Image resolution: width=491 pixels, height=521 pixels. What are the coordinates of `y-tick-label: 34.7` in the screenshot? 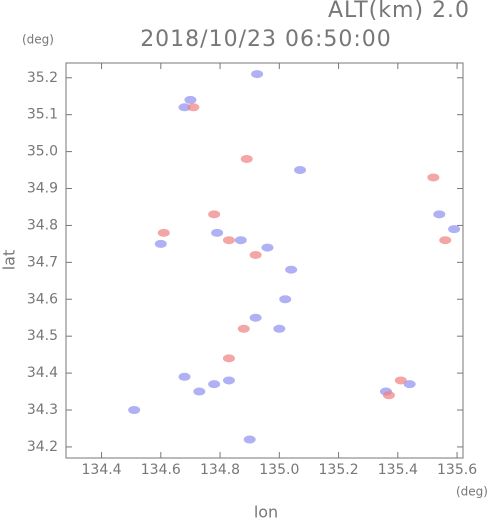 It's located at (42, 262).